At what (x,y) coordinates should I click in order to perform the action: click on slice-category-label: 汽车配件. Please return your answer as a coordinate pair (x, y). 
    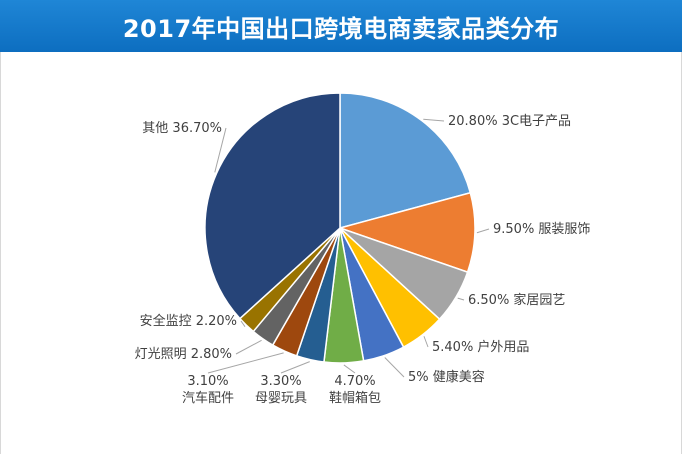
    Looking at the image, I should click on (208, 398).